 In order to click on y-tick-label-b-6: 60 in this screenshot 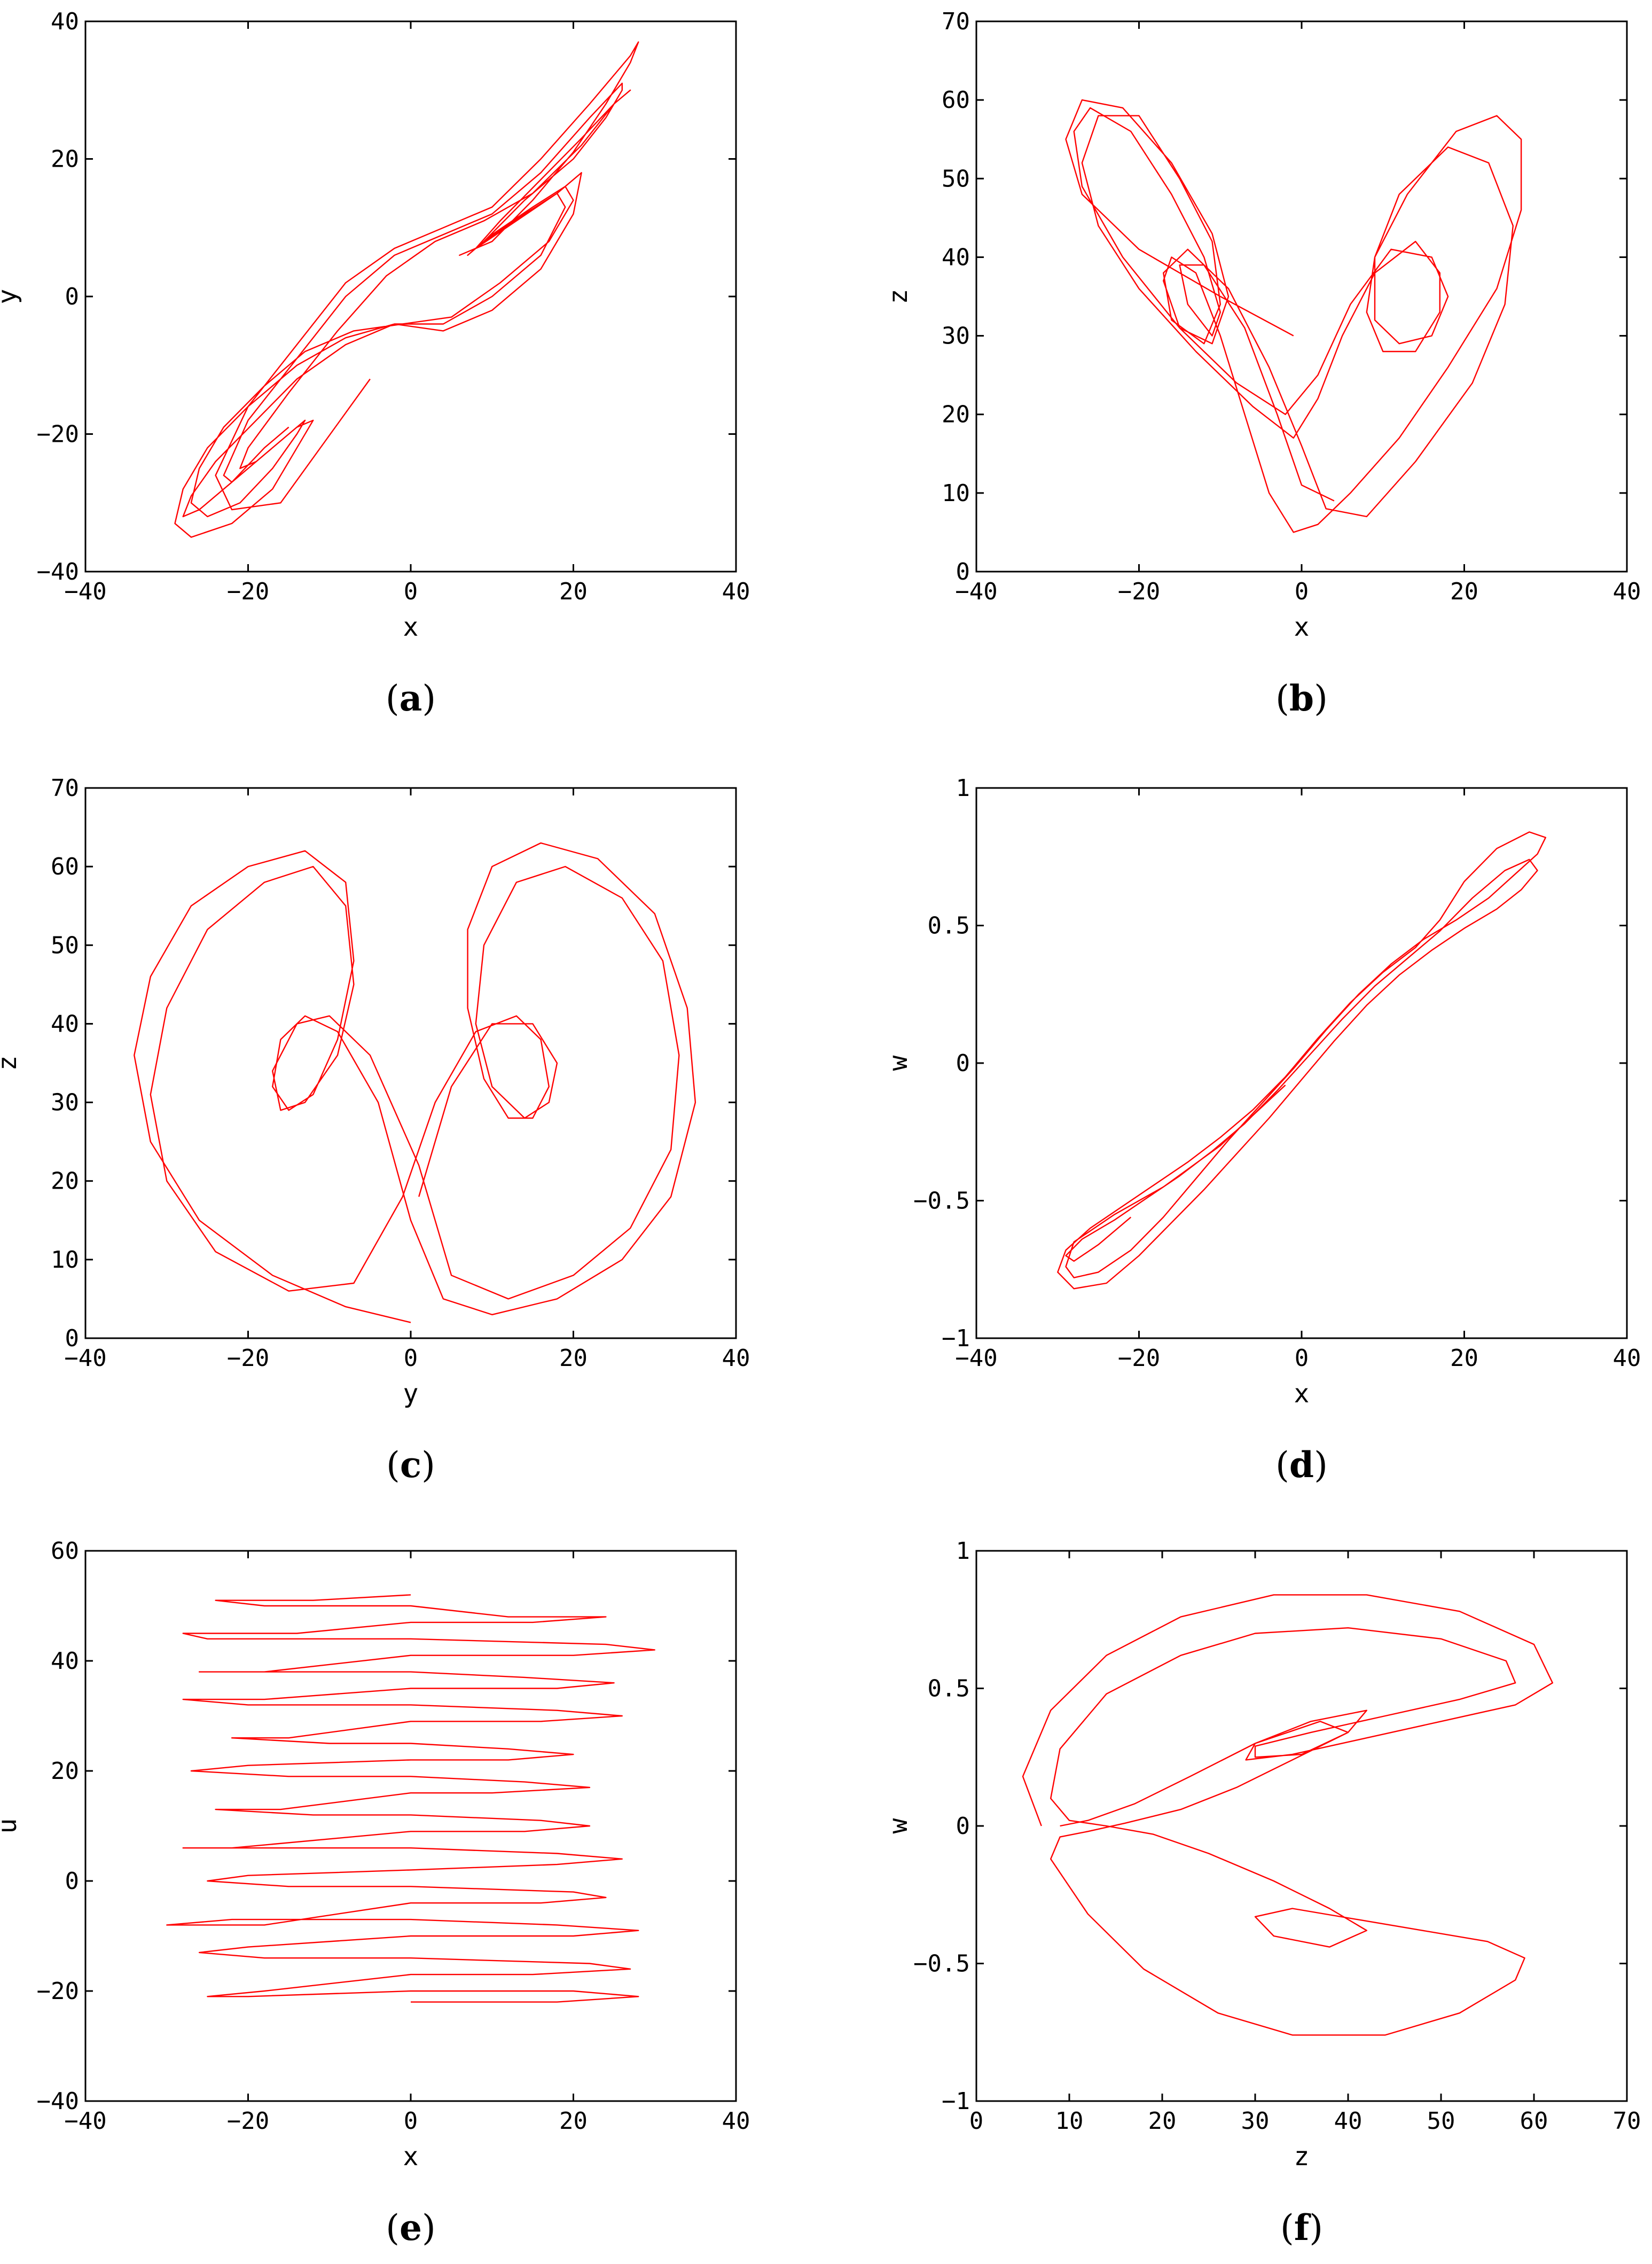, I will do `click(956, 100)`.